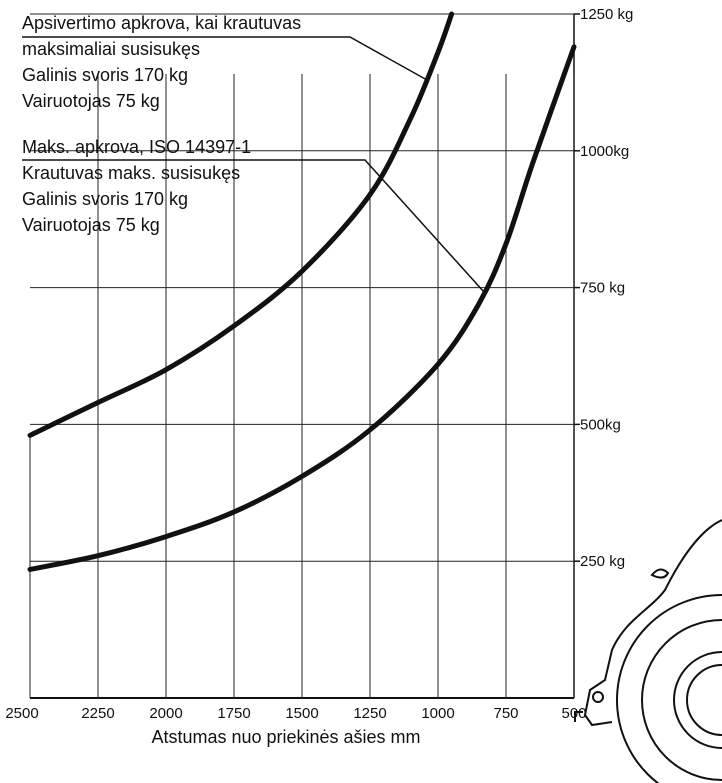  Describe the element at coordinates (131, 173) in the screenshot. I see `legend-line: Krautuvas maks. susisukęs` at that location.